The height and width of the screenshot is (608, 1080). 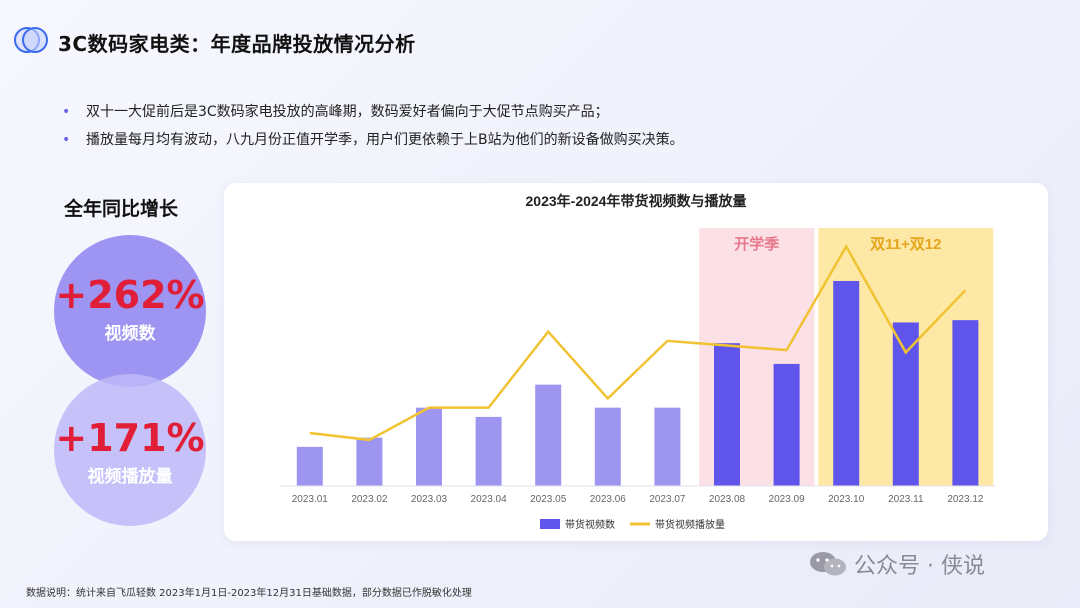 What do you see at coordinates (828, 564) in the screenshot?
I see `wechat-icon` at bounding box center [828, 564].